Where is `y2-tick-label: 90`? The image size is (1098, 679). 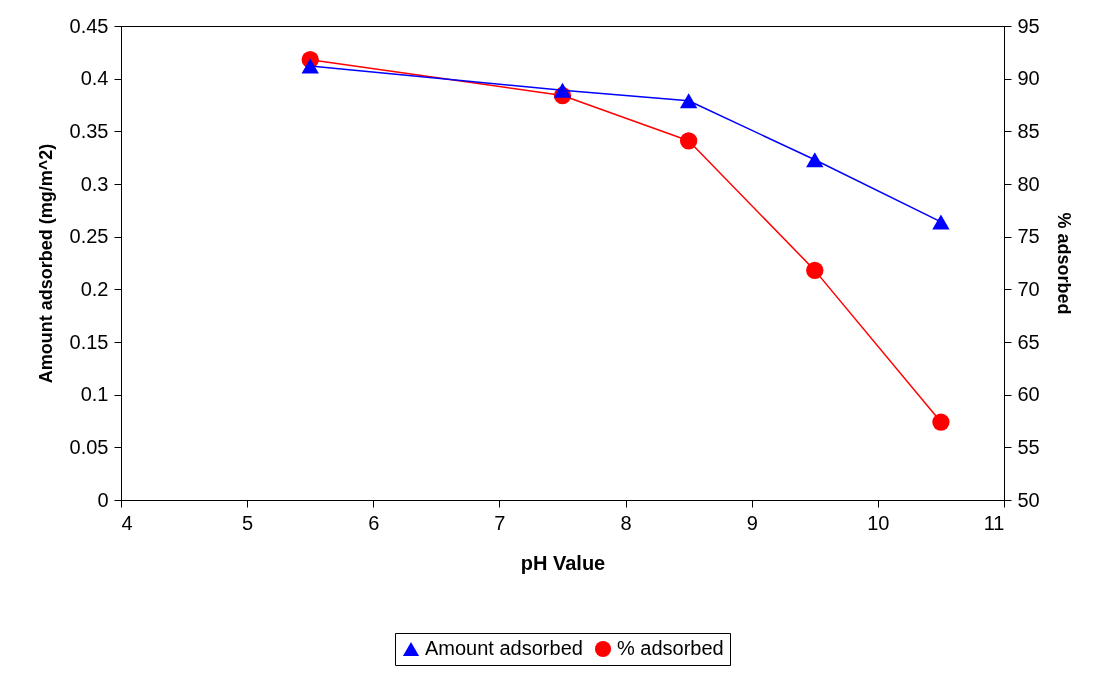
y2-tick-label: 90 is located at coordinates (1028, 78).